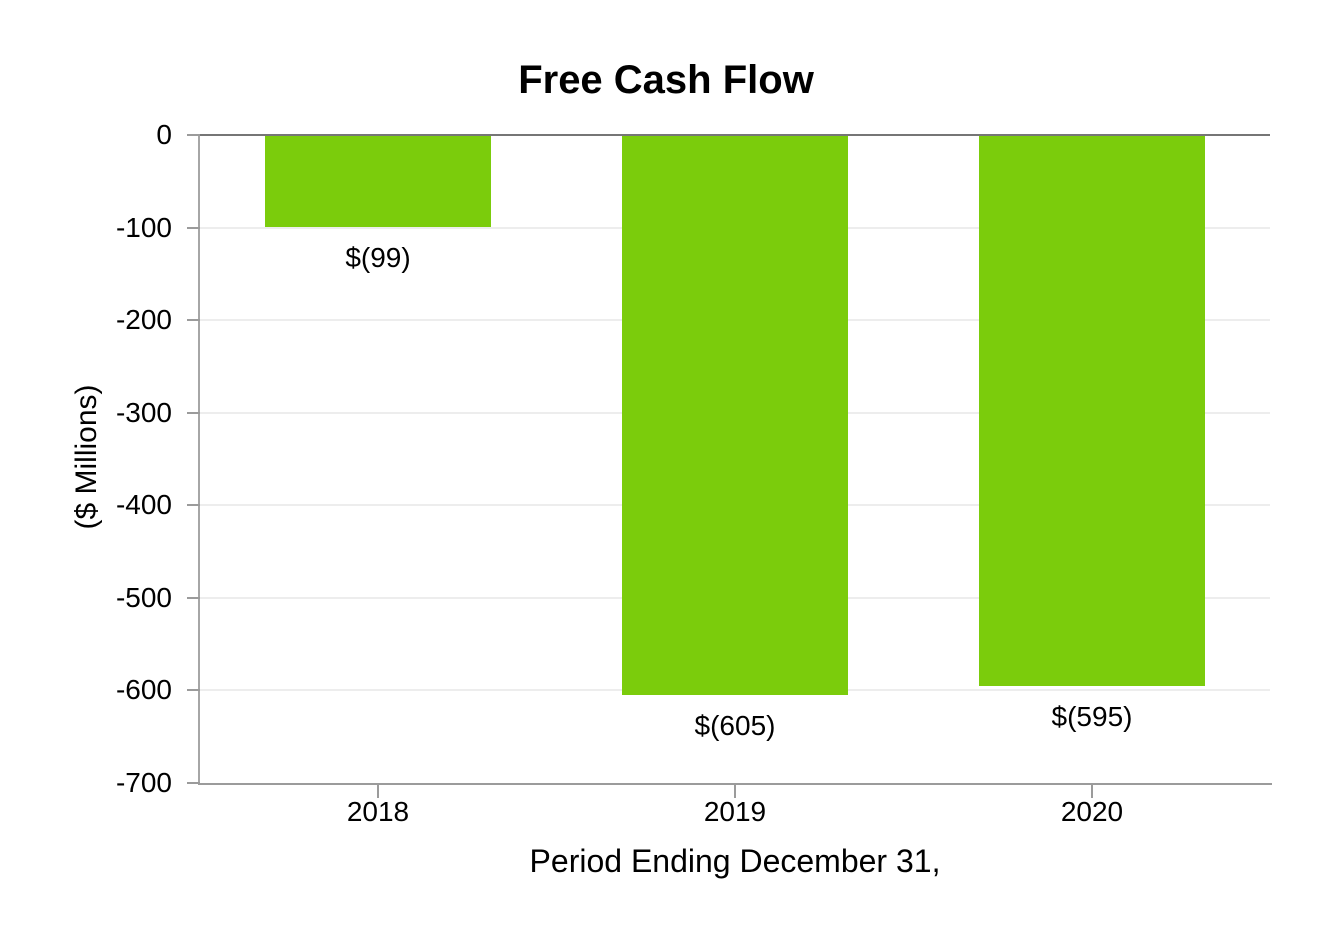 The image size is (1332, 936). Describe the element at coordinates (143, 782) in the screenshot. I see `y-tick-label: -700` at that location.